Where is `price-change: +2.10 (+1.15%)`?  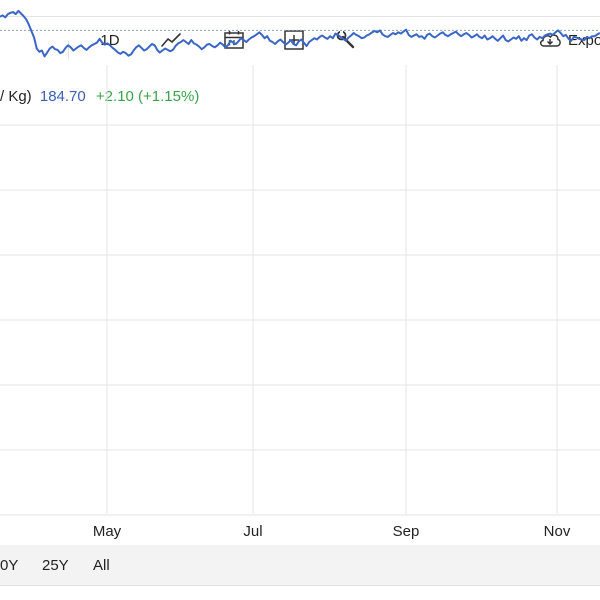 price-change: +2.10 (+1.15%) is located at coordinates (147, 96).